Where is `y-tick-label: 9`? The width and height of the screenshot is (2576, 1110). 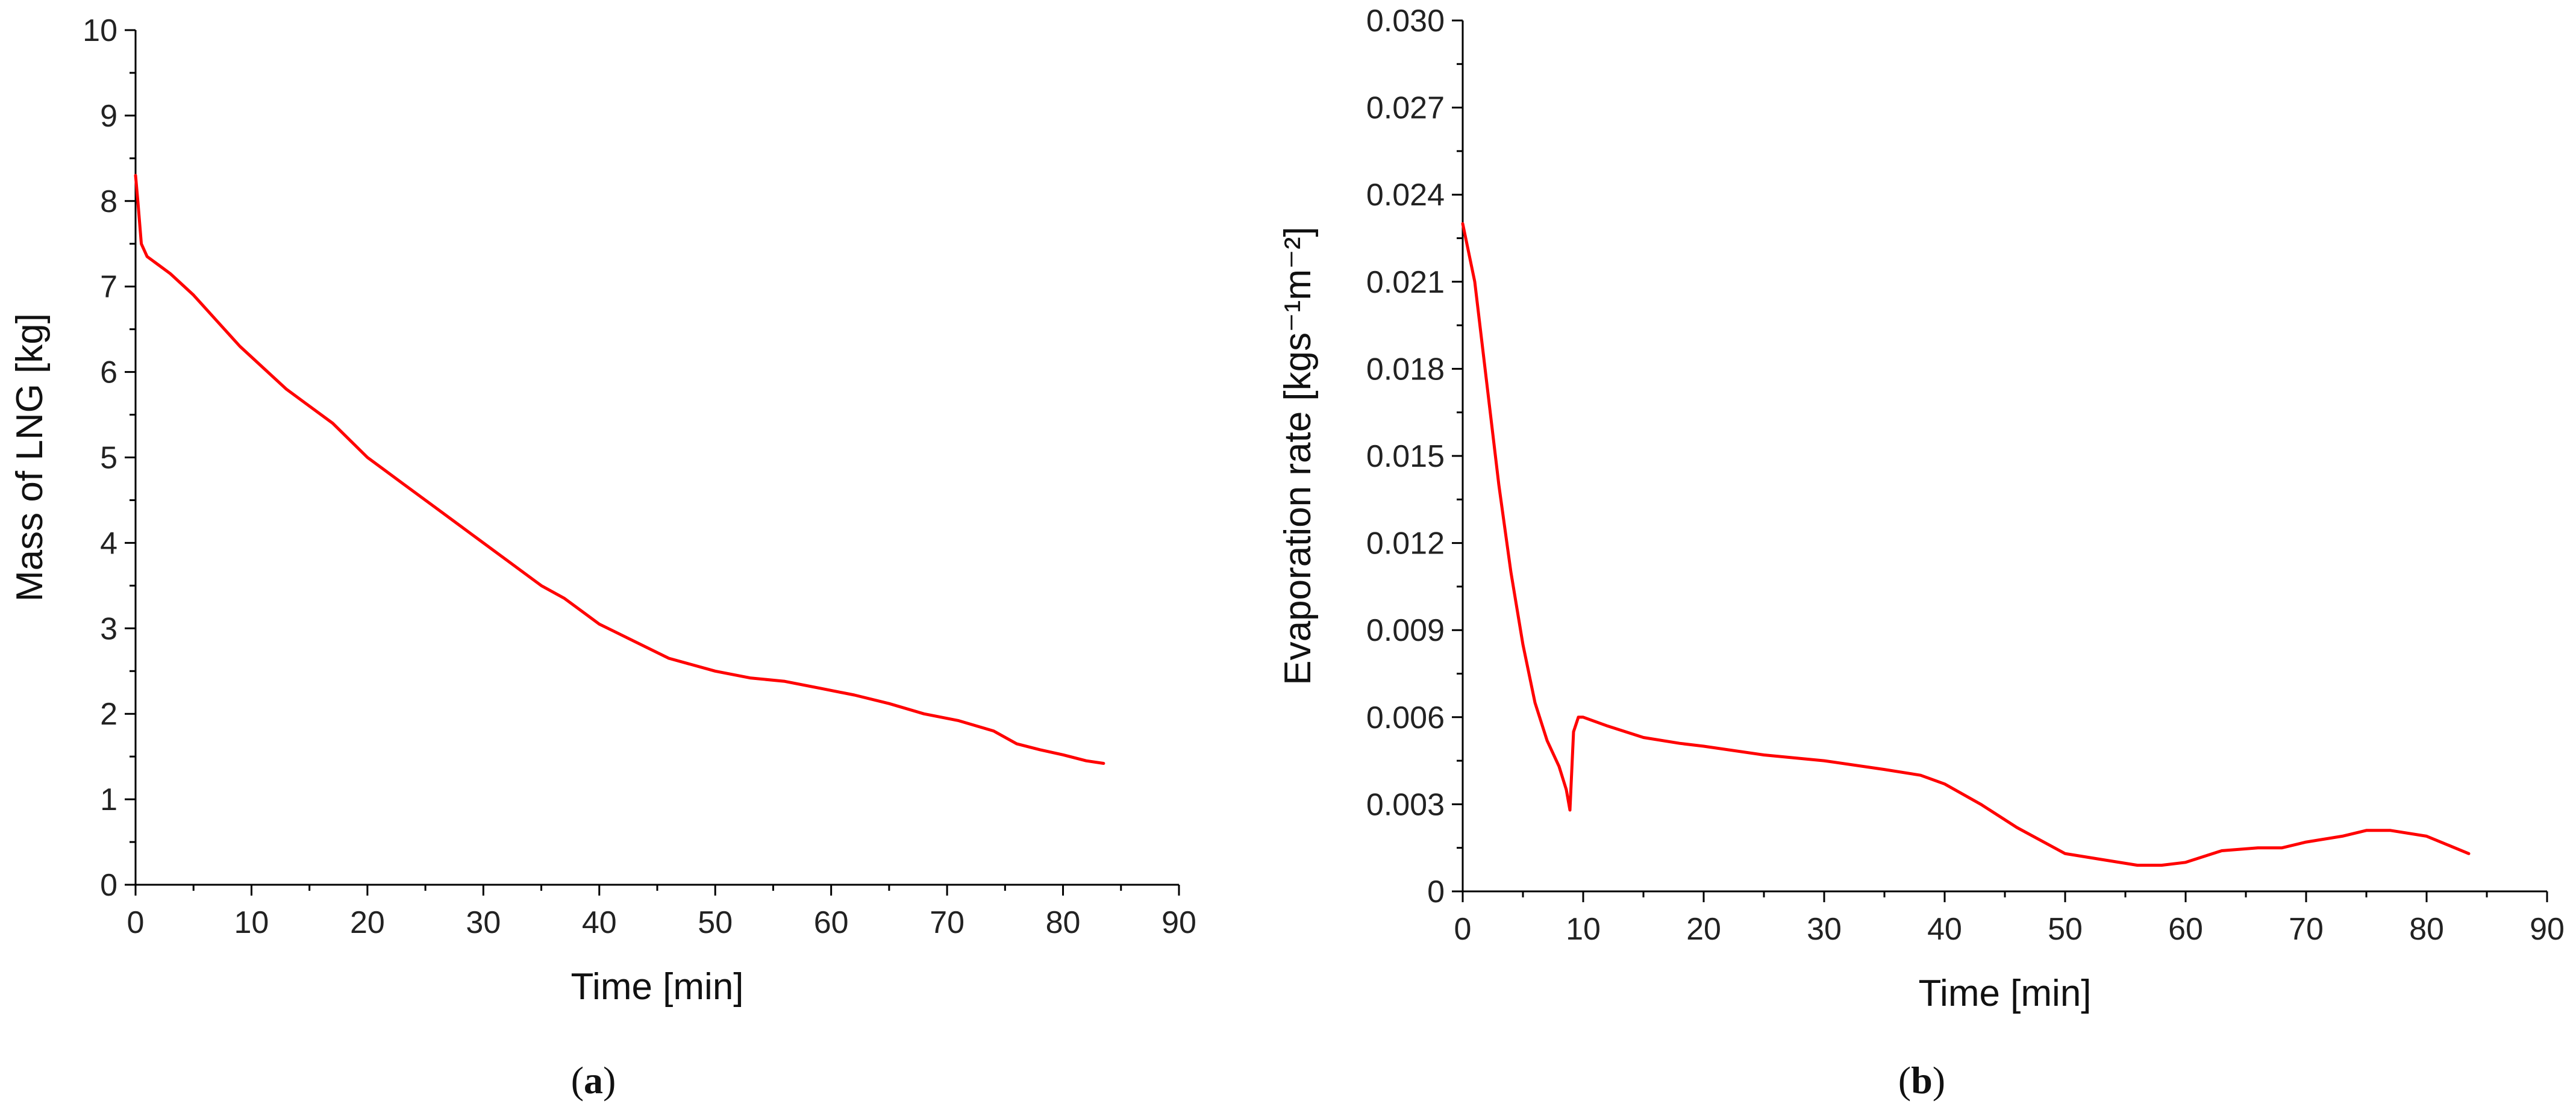
y-tick-label: 9 is located at coordinates (109, 116).